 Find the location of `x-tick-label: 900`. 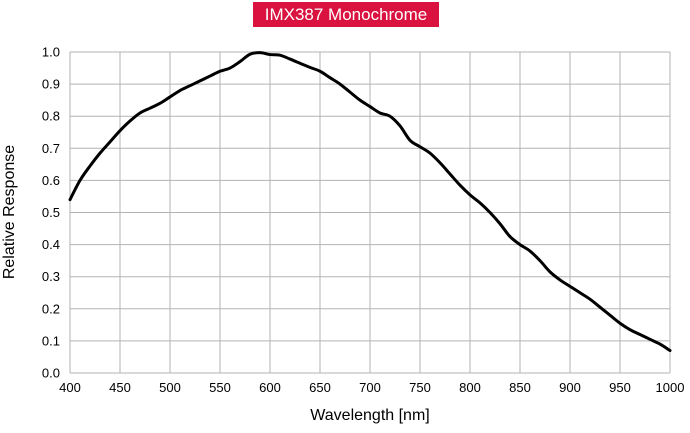

x-tick-label: 900 is located at coordinates (570, 387).